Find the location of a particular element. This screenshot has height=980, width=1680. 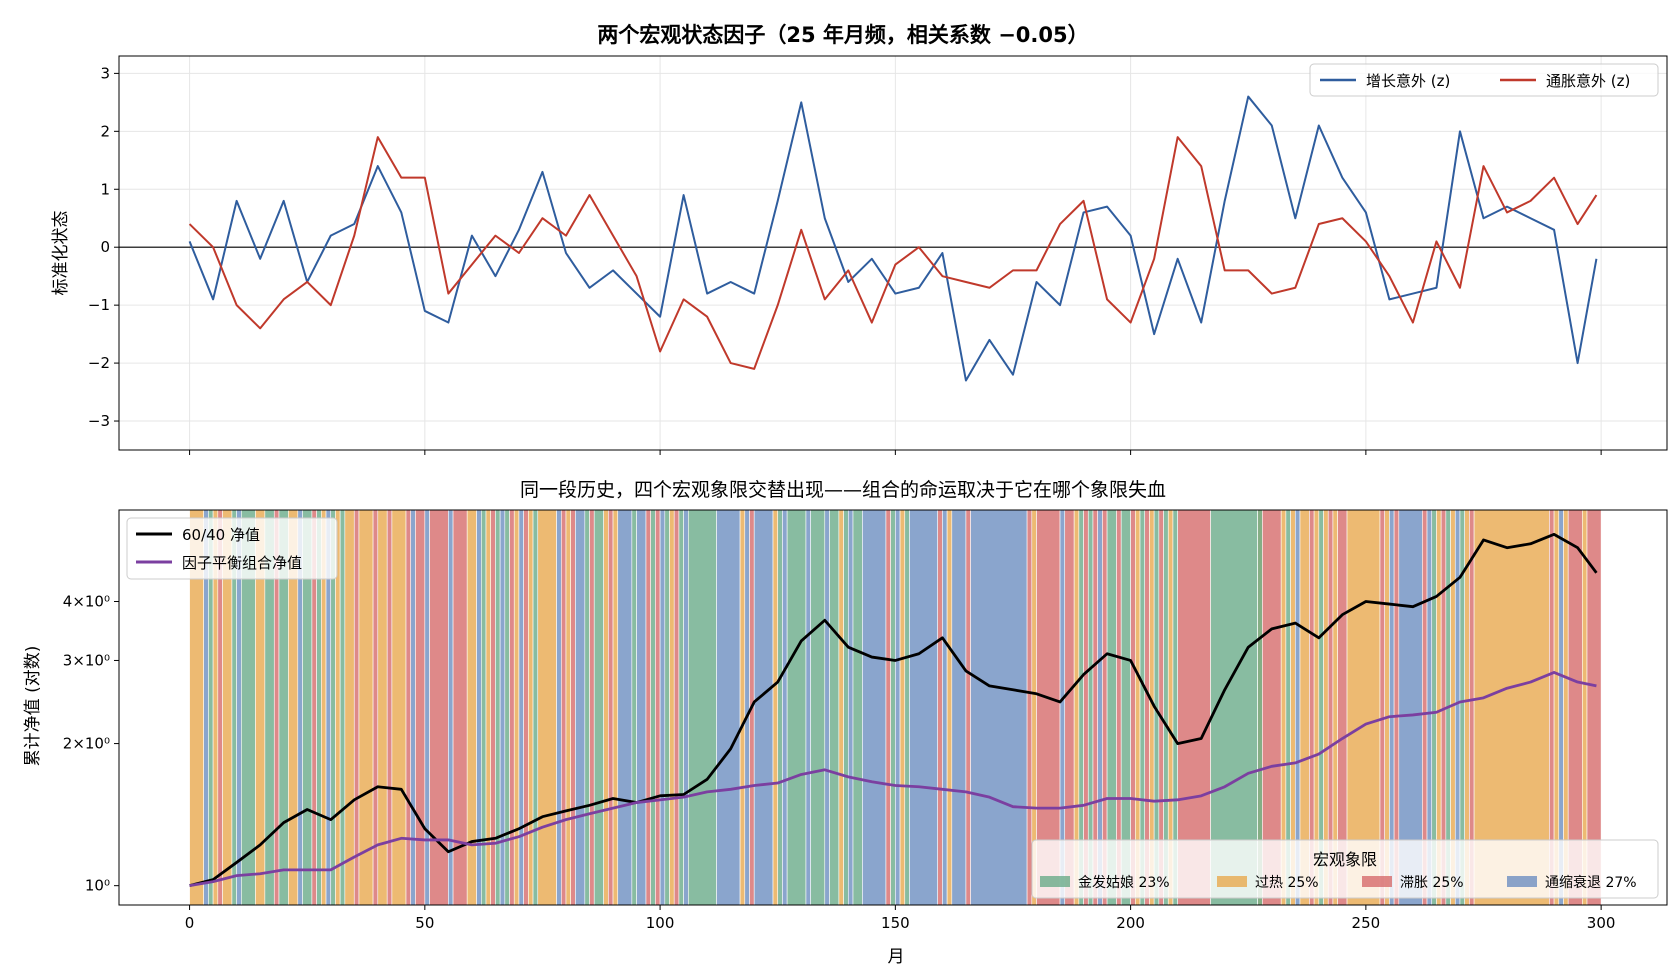

top-panel-title: 两个宏观状态因子（25 年月频，相关系数 −0.05） is located at coordinates (842, 35).